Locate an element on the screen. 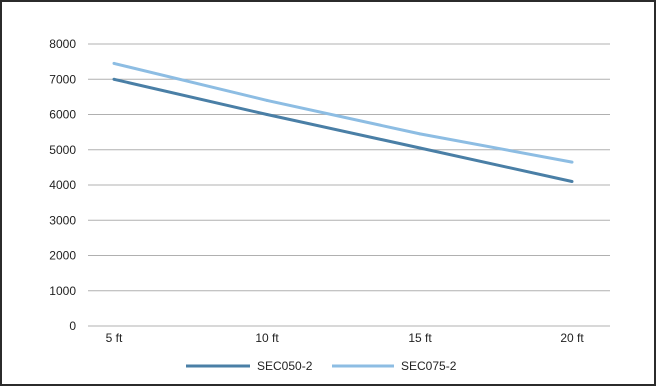  x-tick-label: 15 ft is located at coordinates (420, 338).